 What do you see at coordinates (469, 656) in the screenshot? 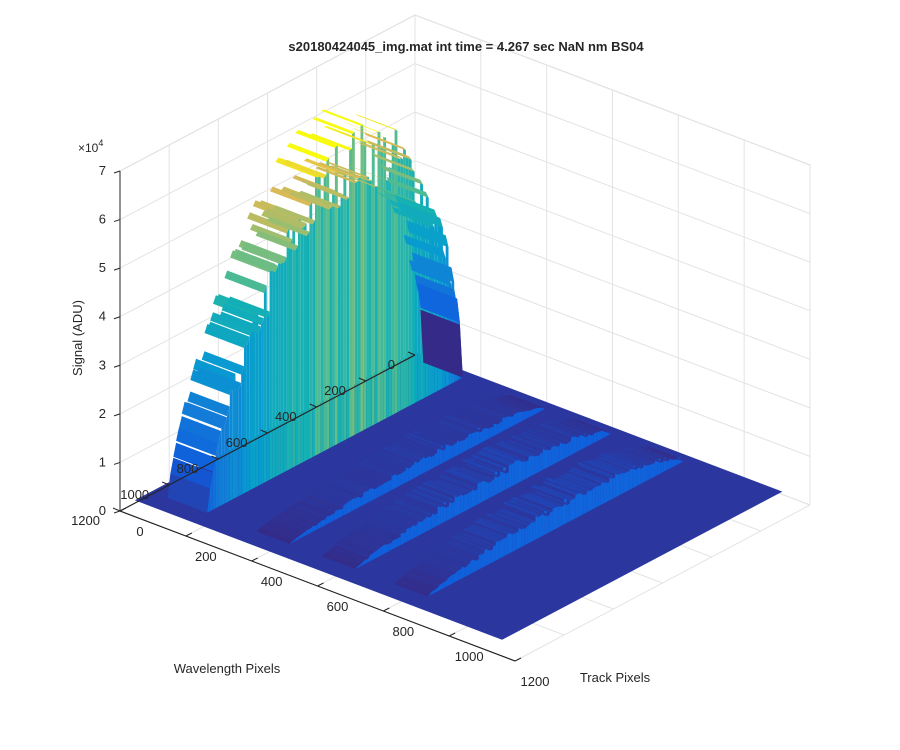
I see `x-tick-label: 1000` at bounding box center [469, 656].